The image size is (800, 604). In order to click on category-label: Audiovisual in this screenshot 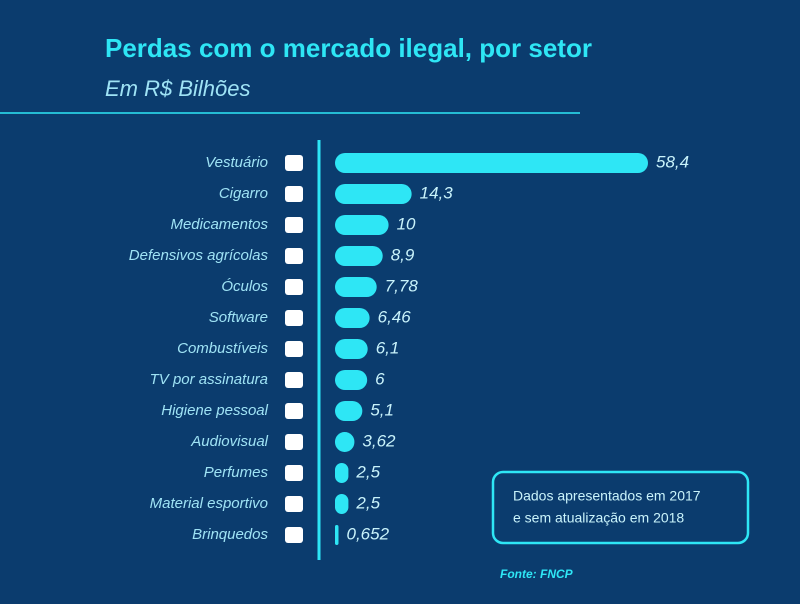, I will do `click(229, 441)`.